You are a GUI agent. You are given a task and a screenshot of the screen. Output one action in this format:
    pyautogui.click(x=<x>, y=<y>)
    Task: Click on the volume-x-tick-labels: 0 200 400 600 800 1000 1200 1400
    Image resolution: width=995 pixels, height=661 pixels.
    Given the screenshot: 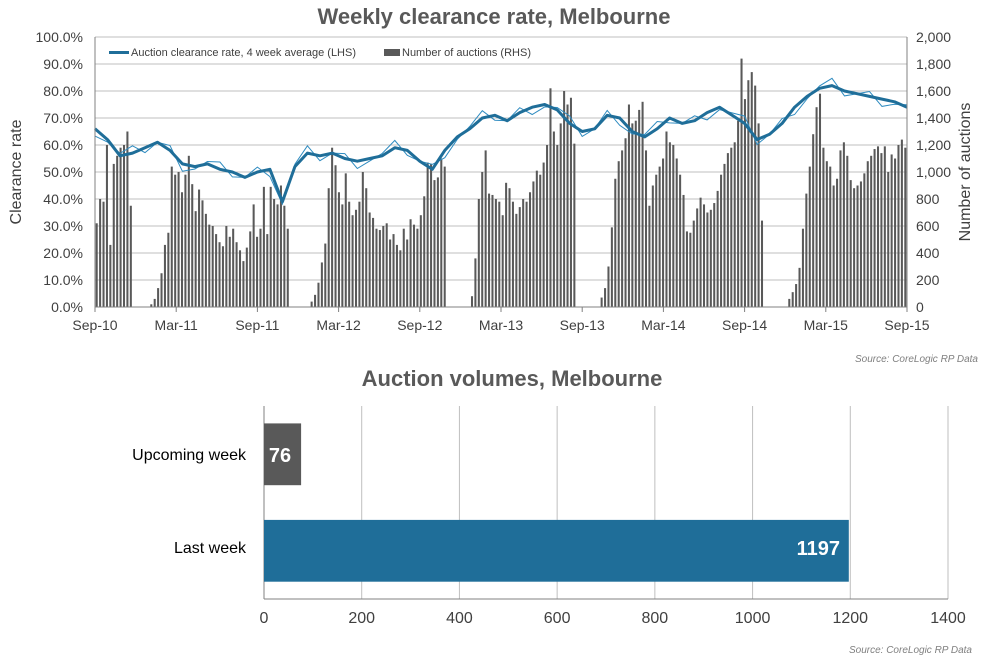 What is the action you would take?
    pyautogui.click(x=613, y=618)
    